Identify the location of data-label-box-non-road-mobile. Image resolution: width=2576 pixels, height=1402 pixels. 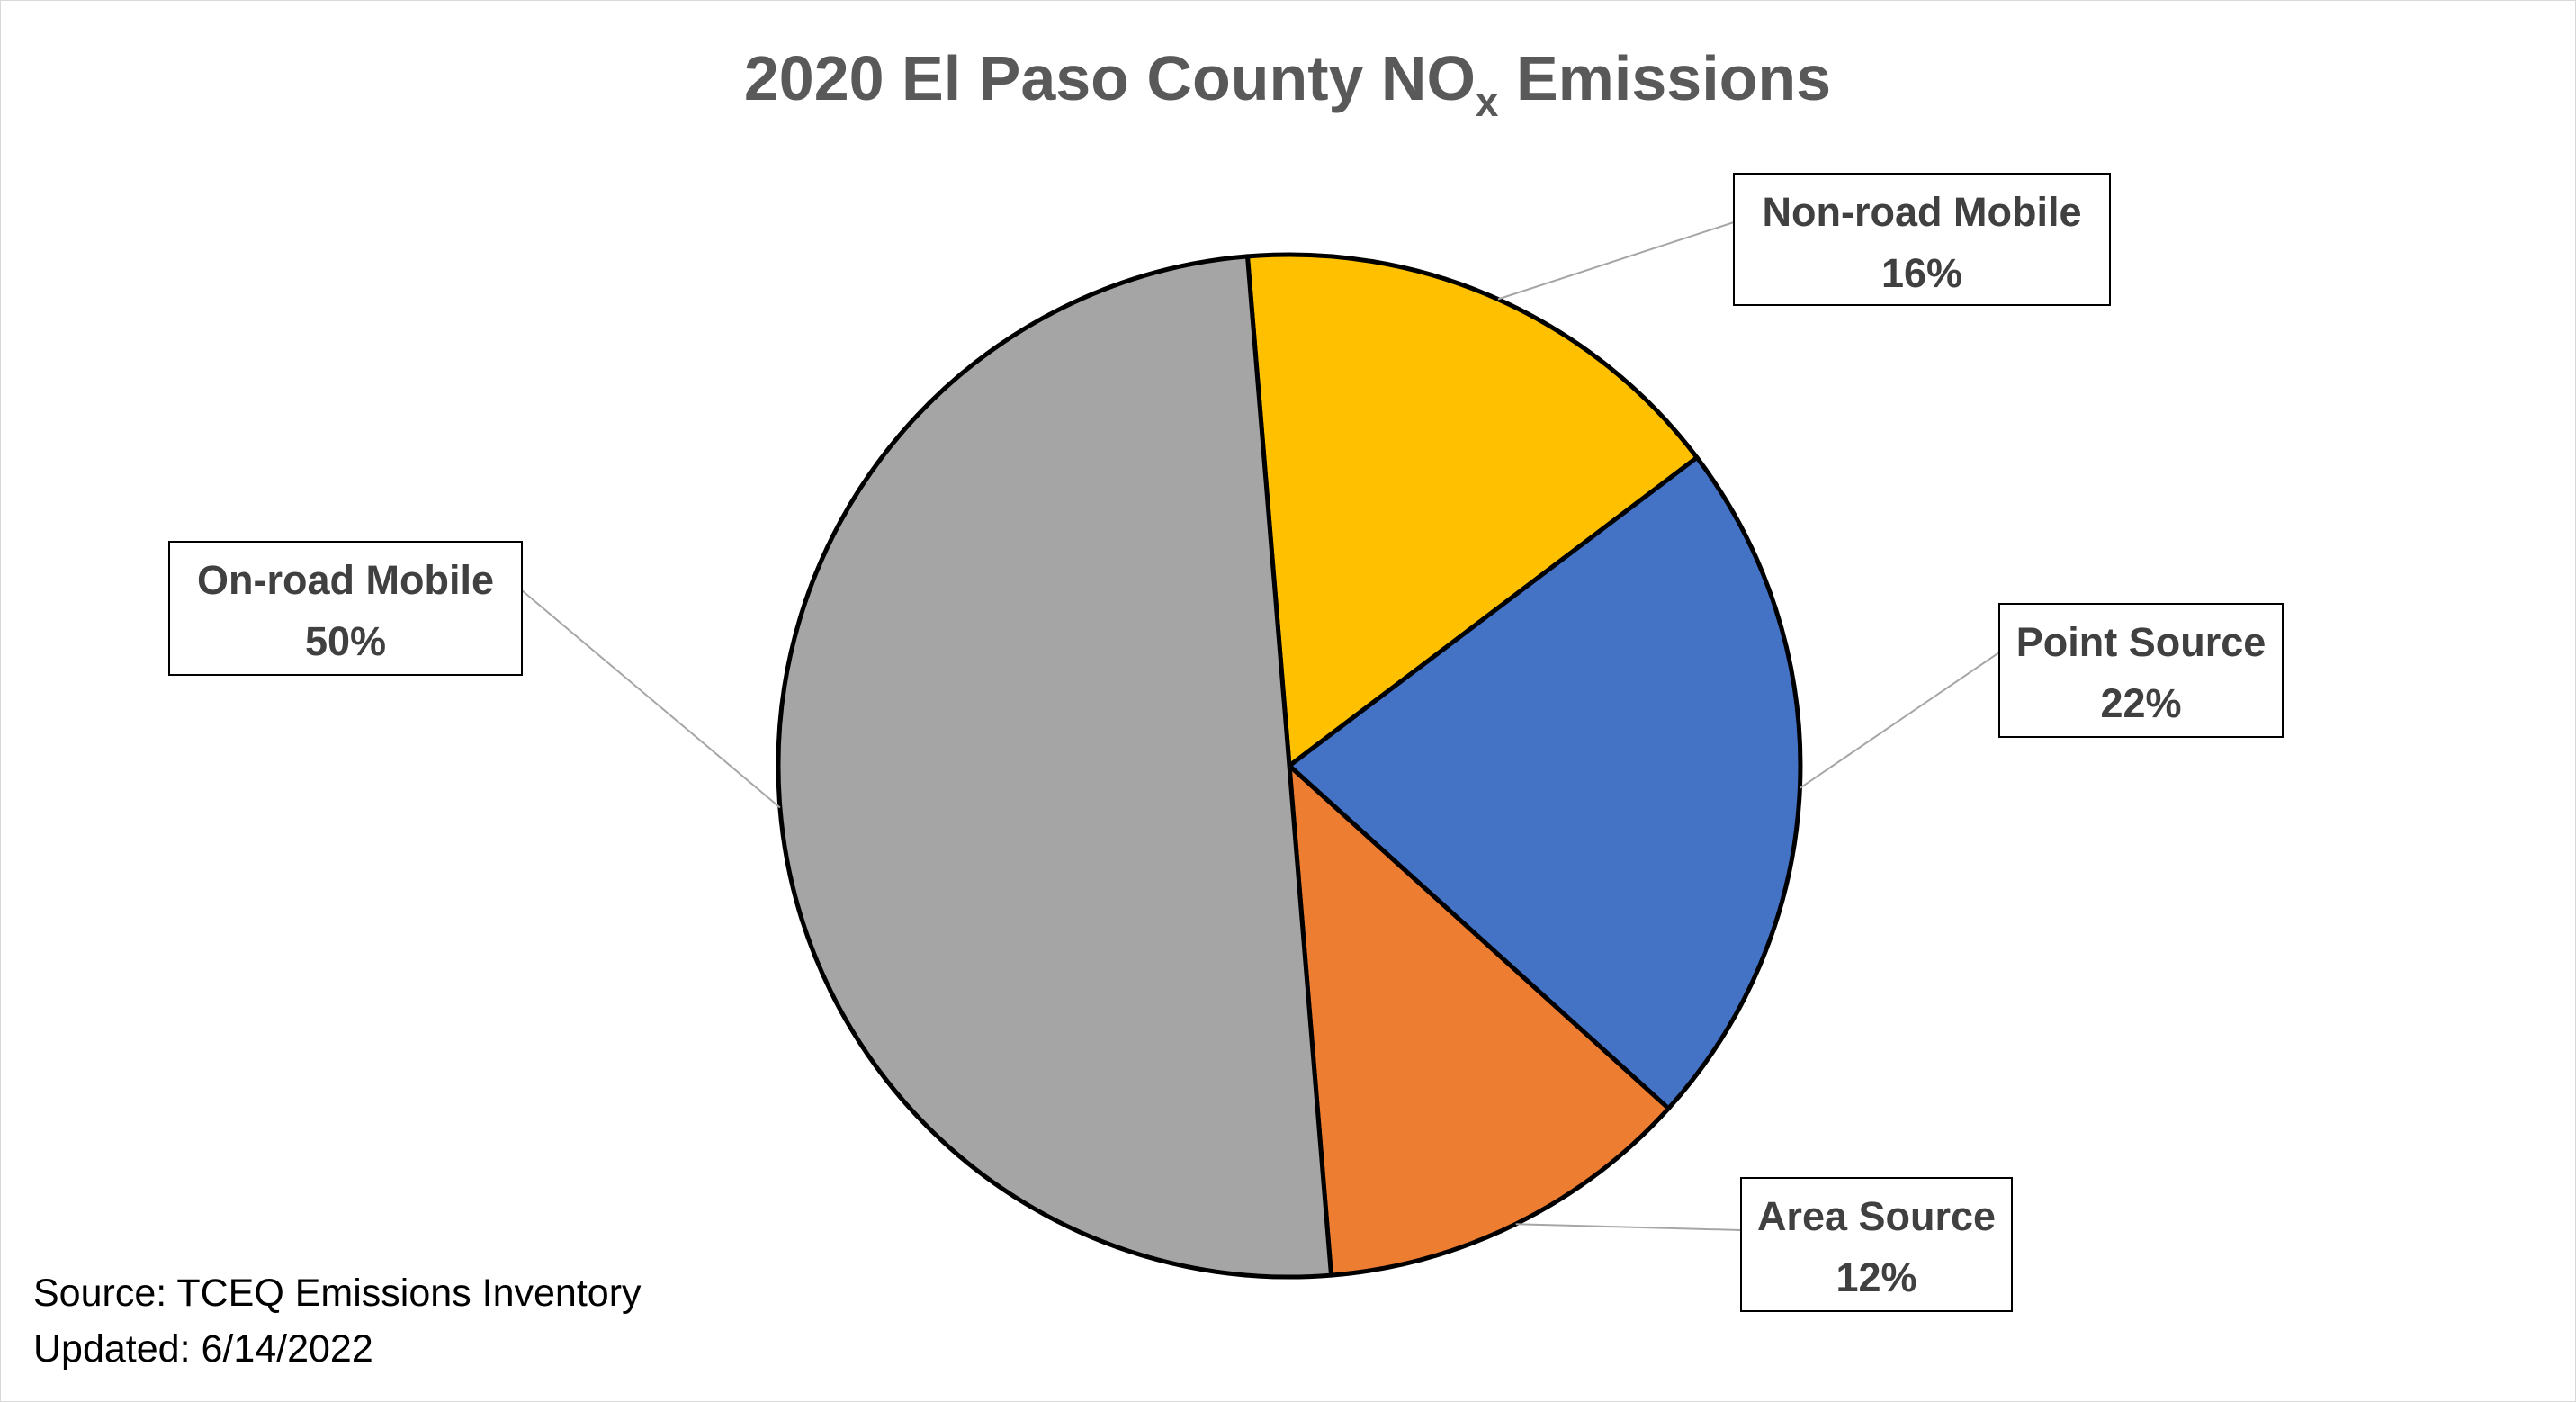
(1922, 239).